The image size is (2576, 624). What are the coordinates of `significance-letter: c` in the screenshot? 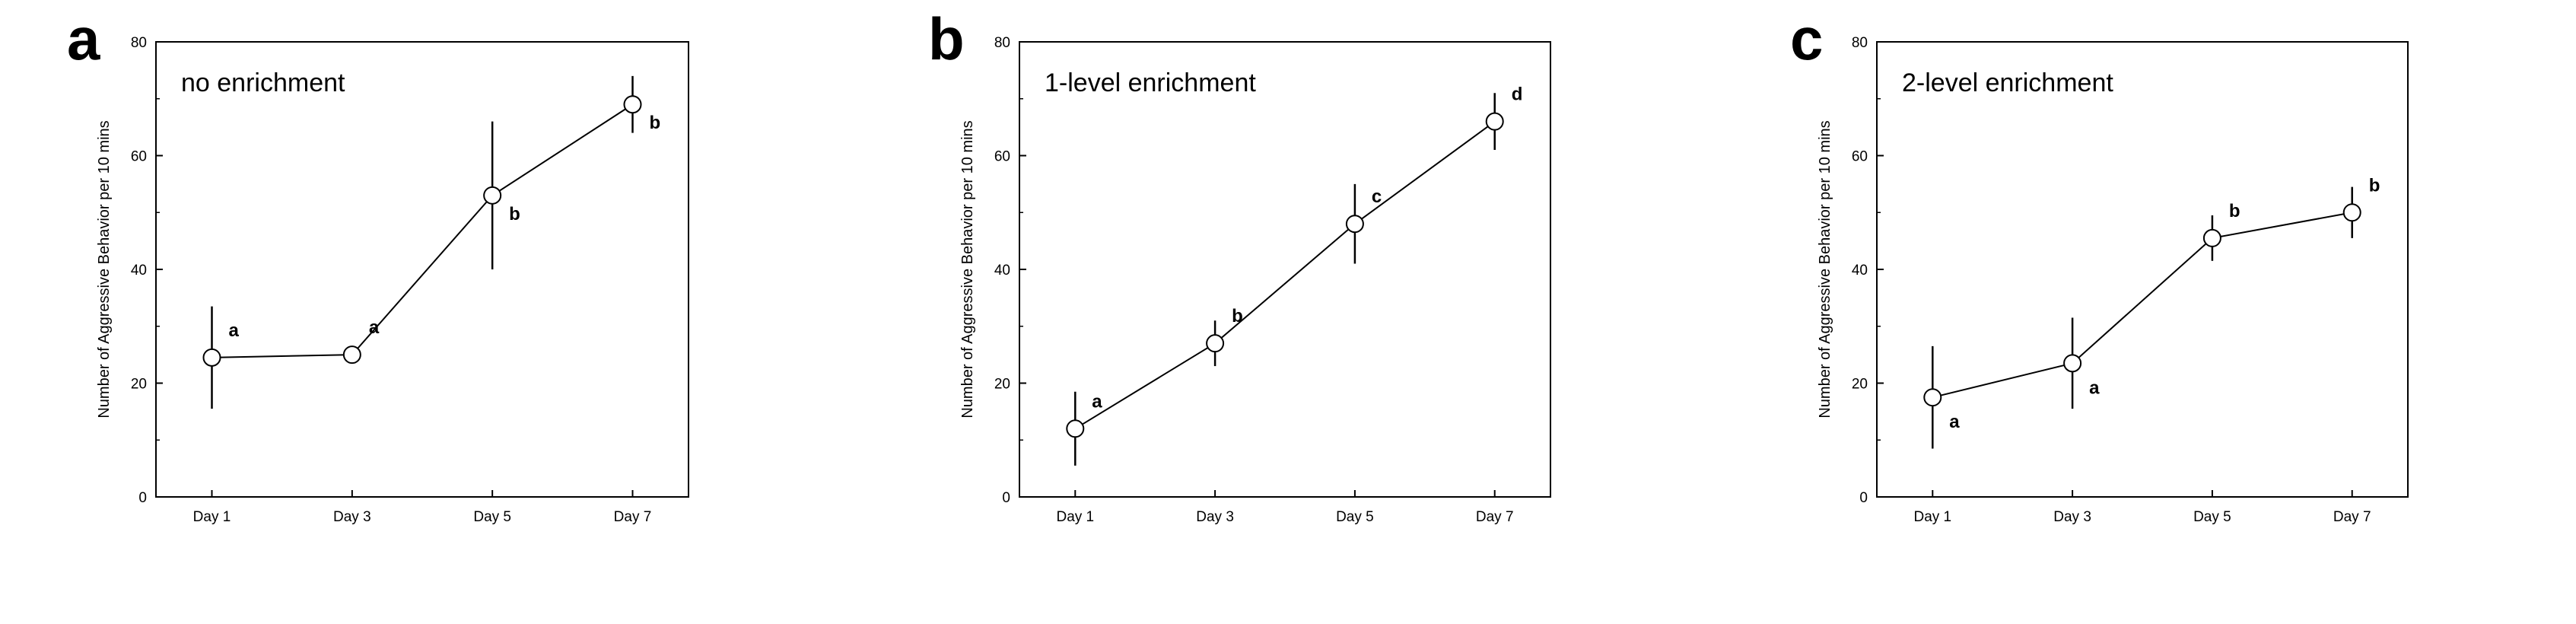 It's located at (1377, 197).